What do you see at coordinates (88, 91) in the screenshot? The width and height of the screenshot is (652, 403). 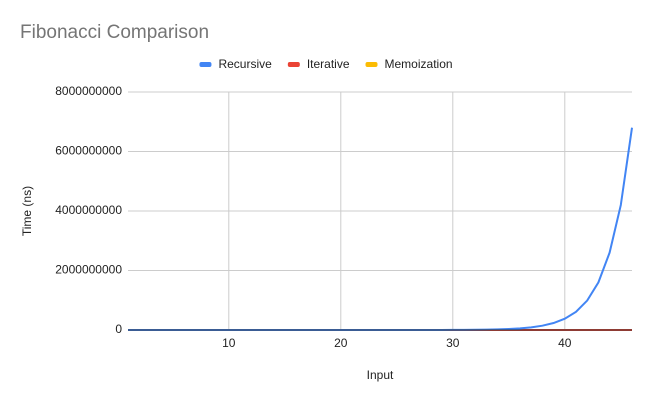 I see `y-tick-label: 8000000000` at bounding box center [88, 91].